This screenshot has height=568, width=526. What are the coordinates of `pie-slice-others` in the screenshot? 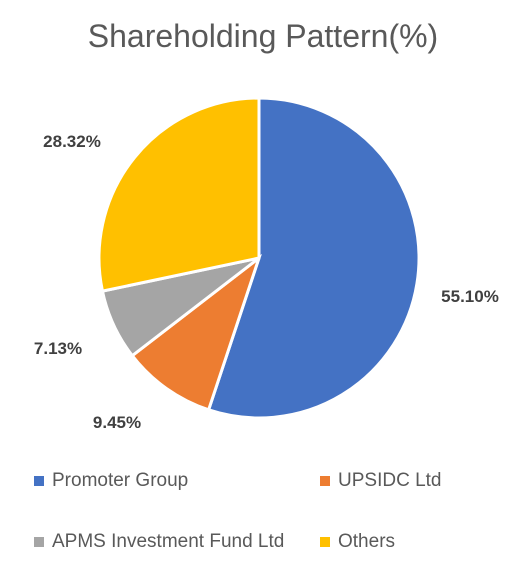 It's located at (179, 194).